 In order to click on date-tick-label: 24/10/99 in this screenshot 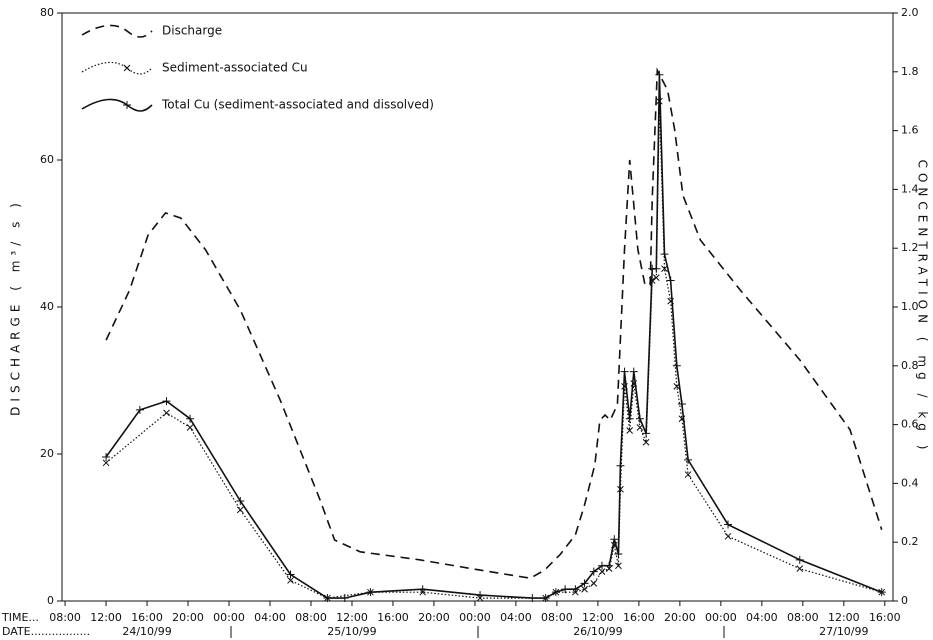, I will do `click(146, 631)`.